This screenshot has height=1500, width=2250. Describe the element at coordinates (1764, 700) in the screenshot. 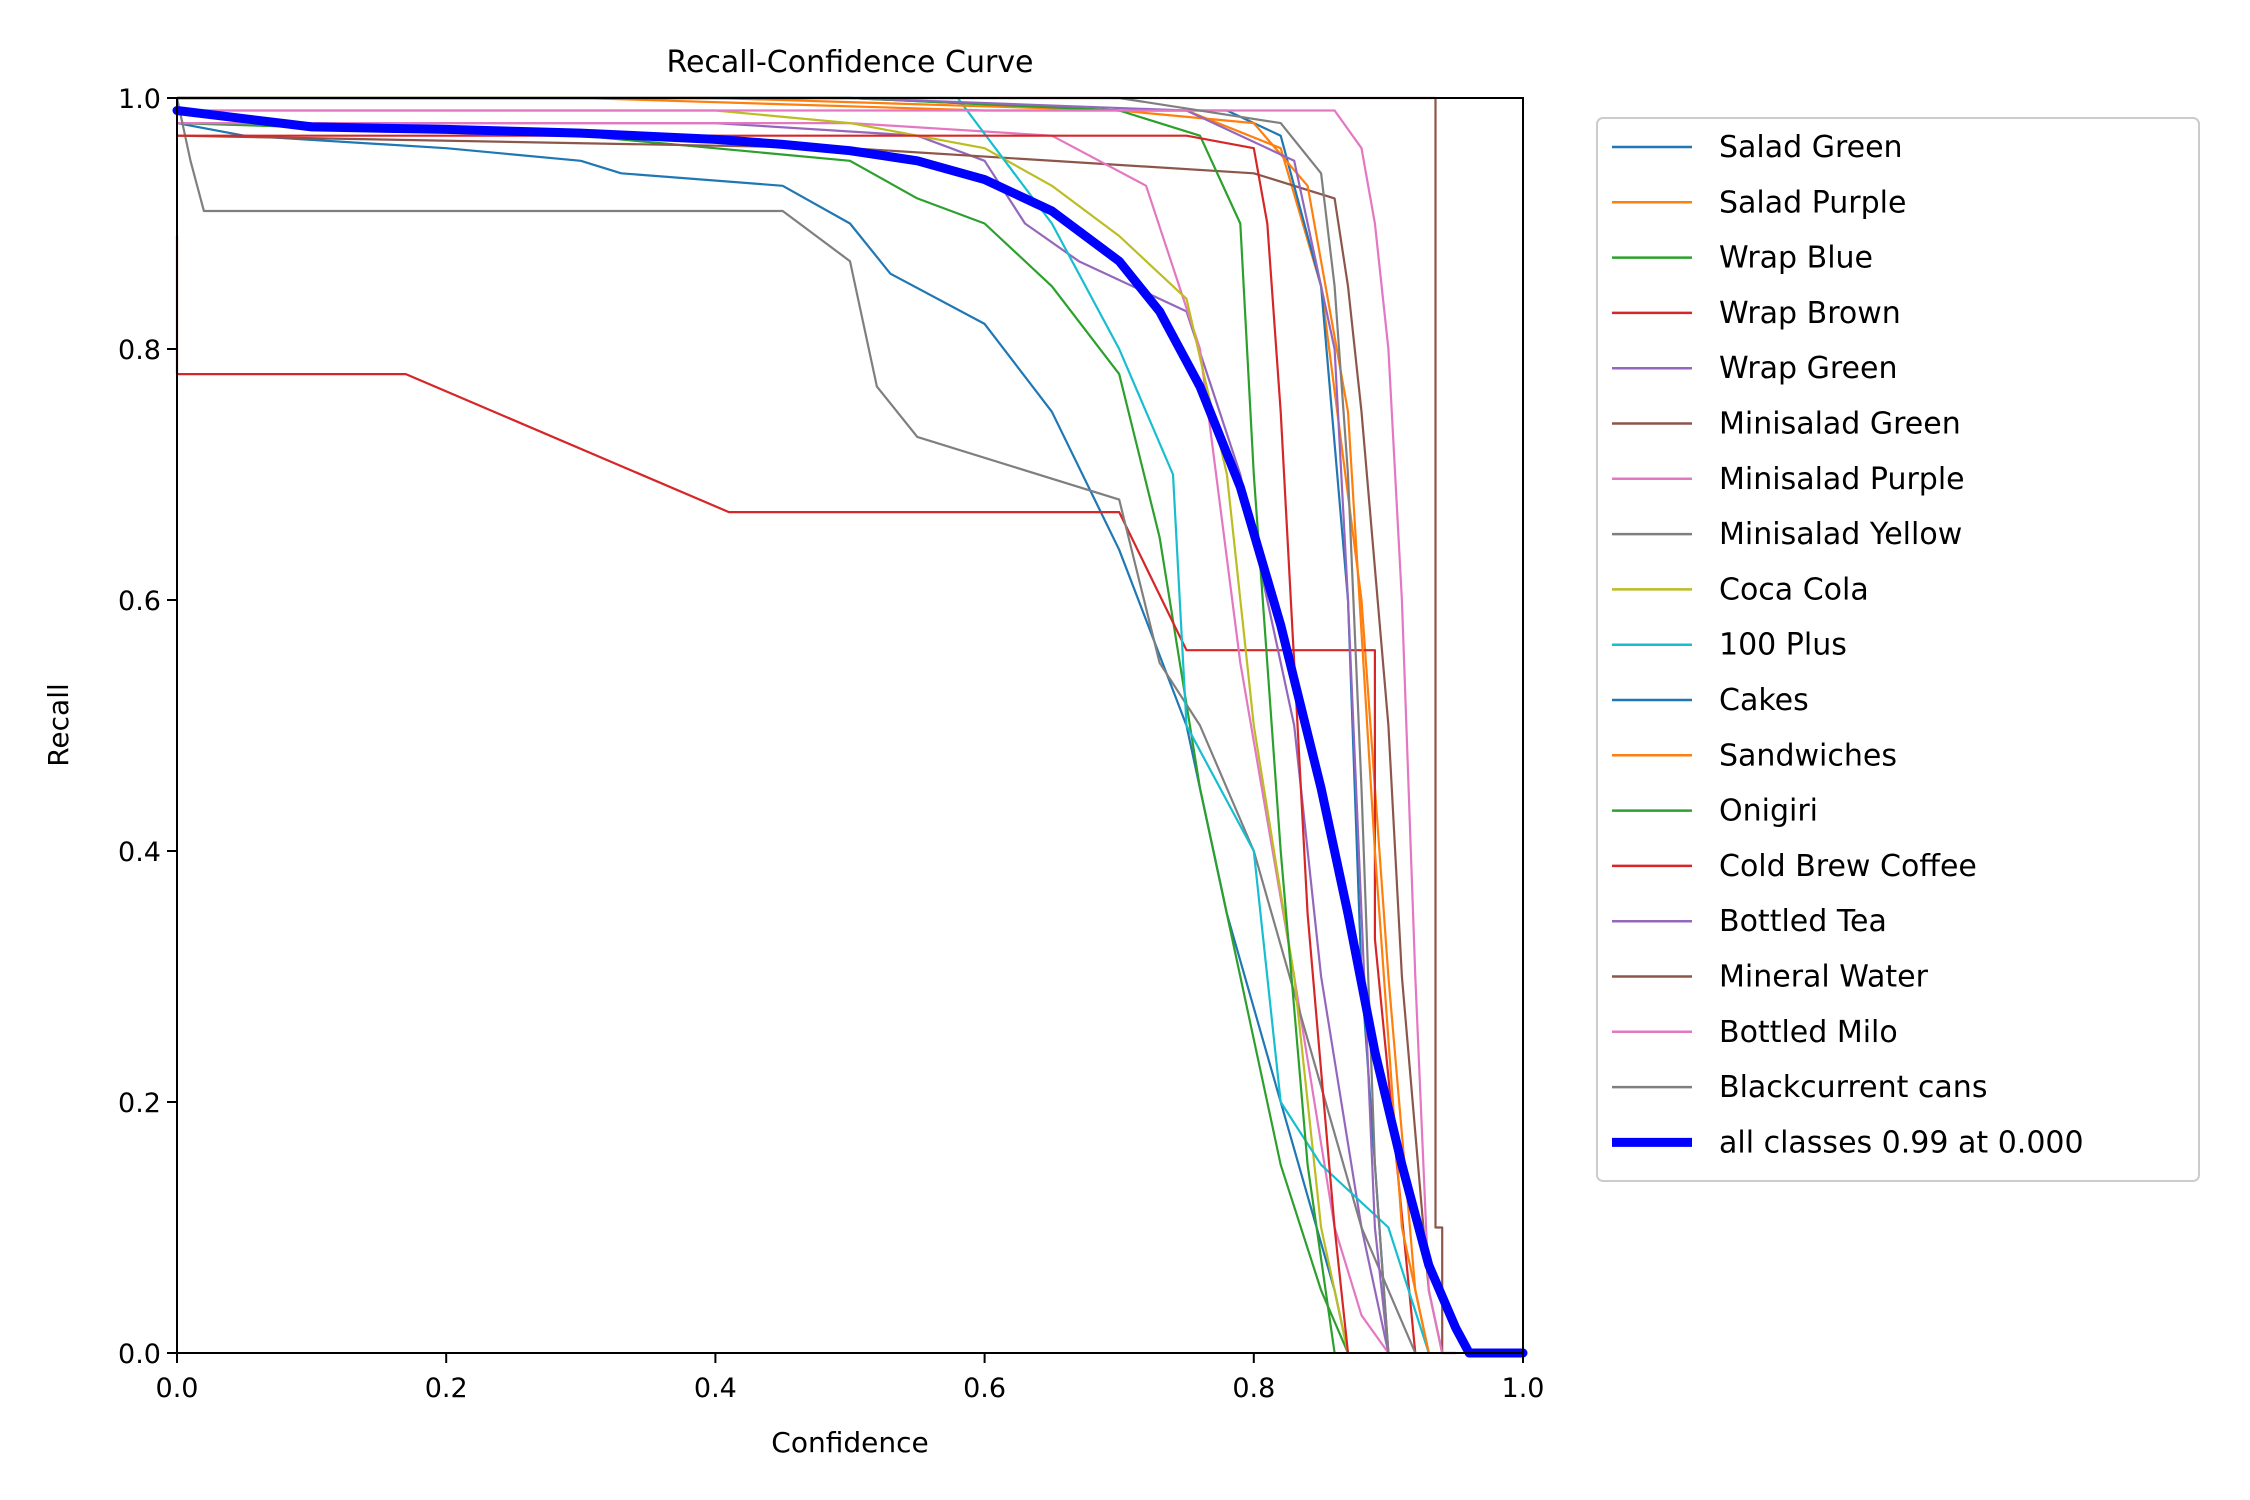

I see `legend-label-10: Cakes` at that location.